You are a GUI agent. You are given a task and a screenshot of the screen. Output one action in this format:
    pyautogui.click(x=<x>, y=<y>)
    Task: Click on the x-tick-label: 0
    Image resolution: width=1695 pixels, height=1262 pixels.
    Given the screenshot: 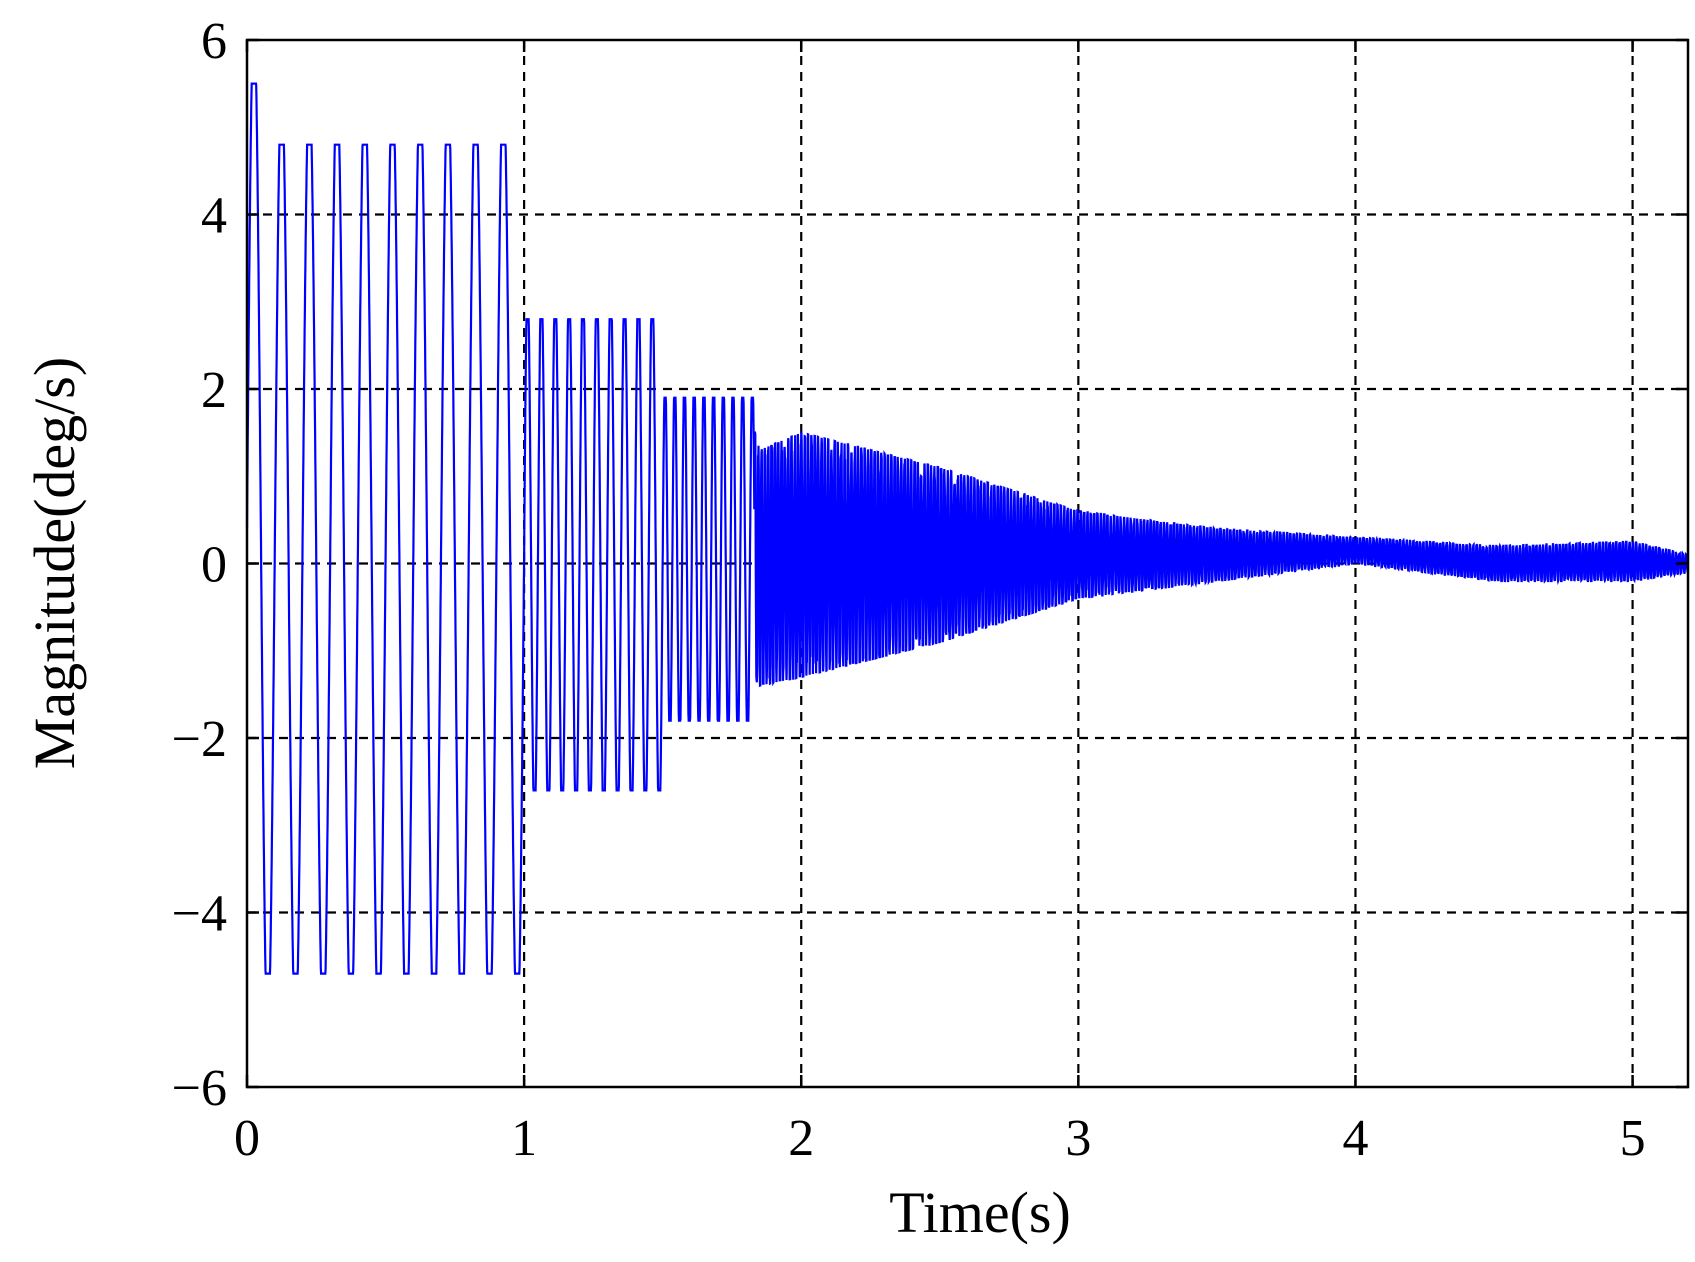 What is the action you would take?
    pyautogui.click(x=247, y=1138)
    